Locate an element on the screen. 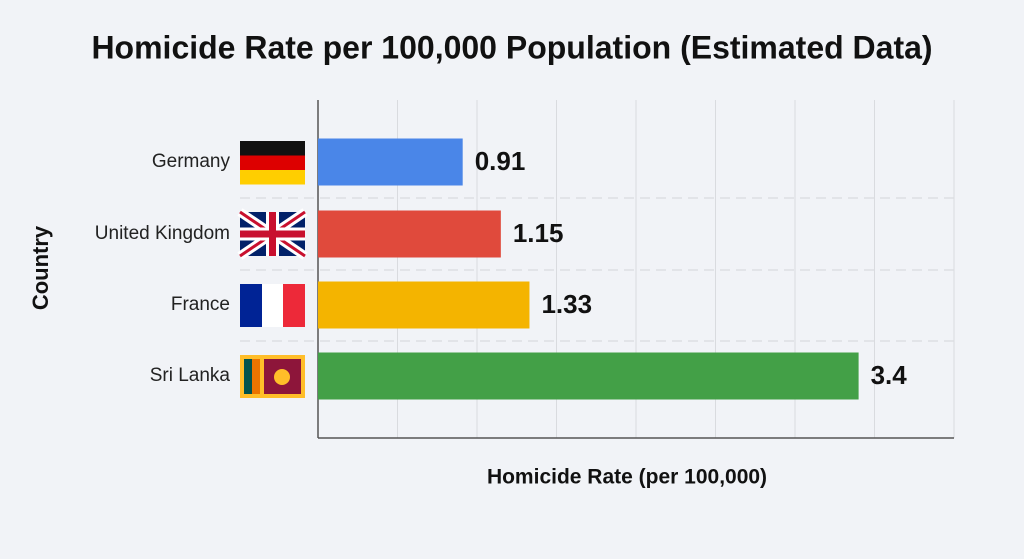  y-tick-label: Sri Lanka is located at coordinates (190, 375).